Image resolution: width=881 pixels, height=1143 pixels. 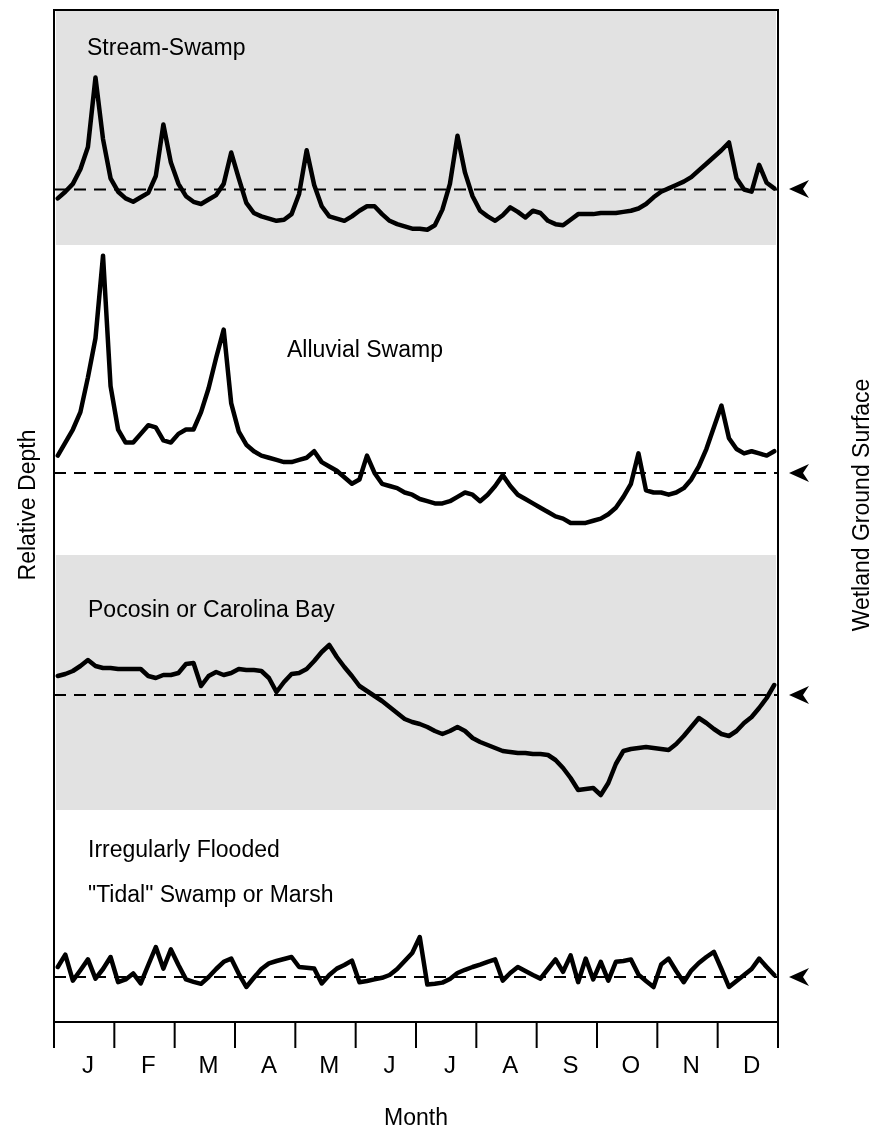 I want to click on chart-title: Stream-Swamp, so click(x=166, y=47).